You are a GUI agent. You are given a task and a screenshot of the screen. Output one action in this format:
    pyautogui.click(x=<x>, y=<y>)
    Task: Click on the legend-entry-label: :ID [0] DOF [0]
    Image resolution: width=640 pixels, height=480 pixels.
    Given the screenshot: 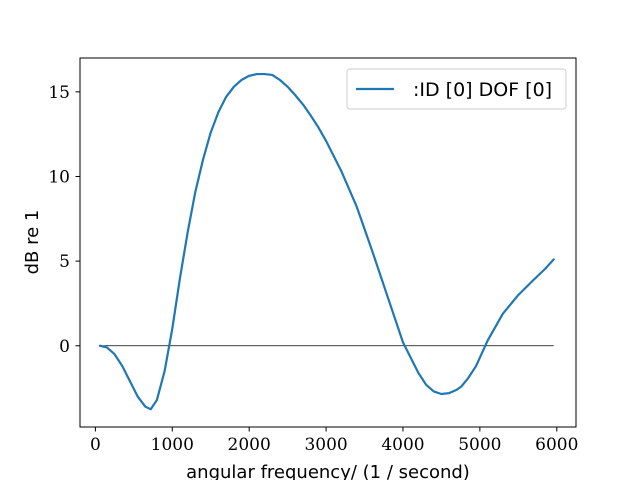 What is the action you would take?
    pyautogui.click(x=482, y=90)
    